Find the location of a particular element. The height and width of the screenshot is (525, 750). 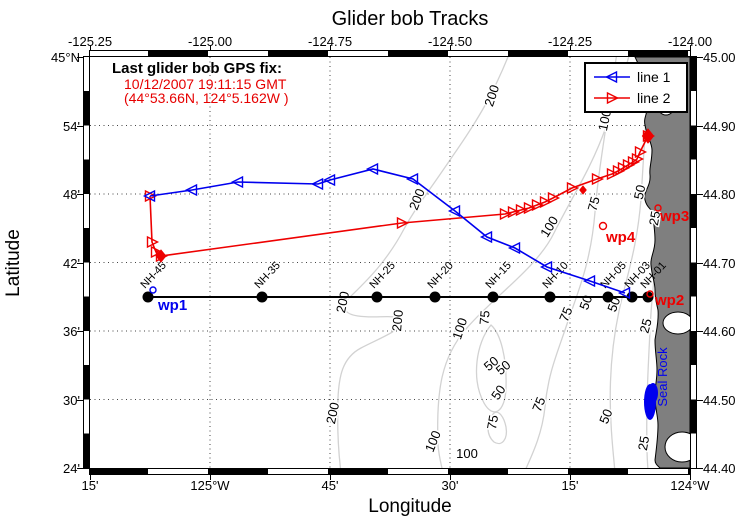

nh-station-label: NH-05 is located at coordinates (613, 275).